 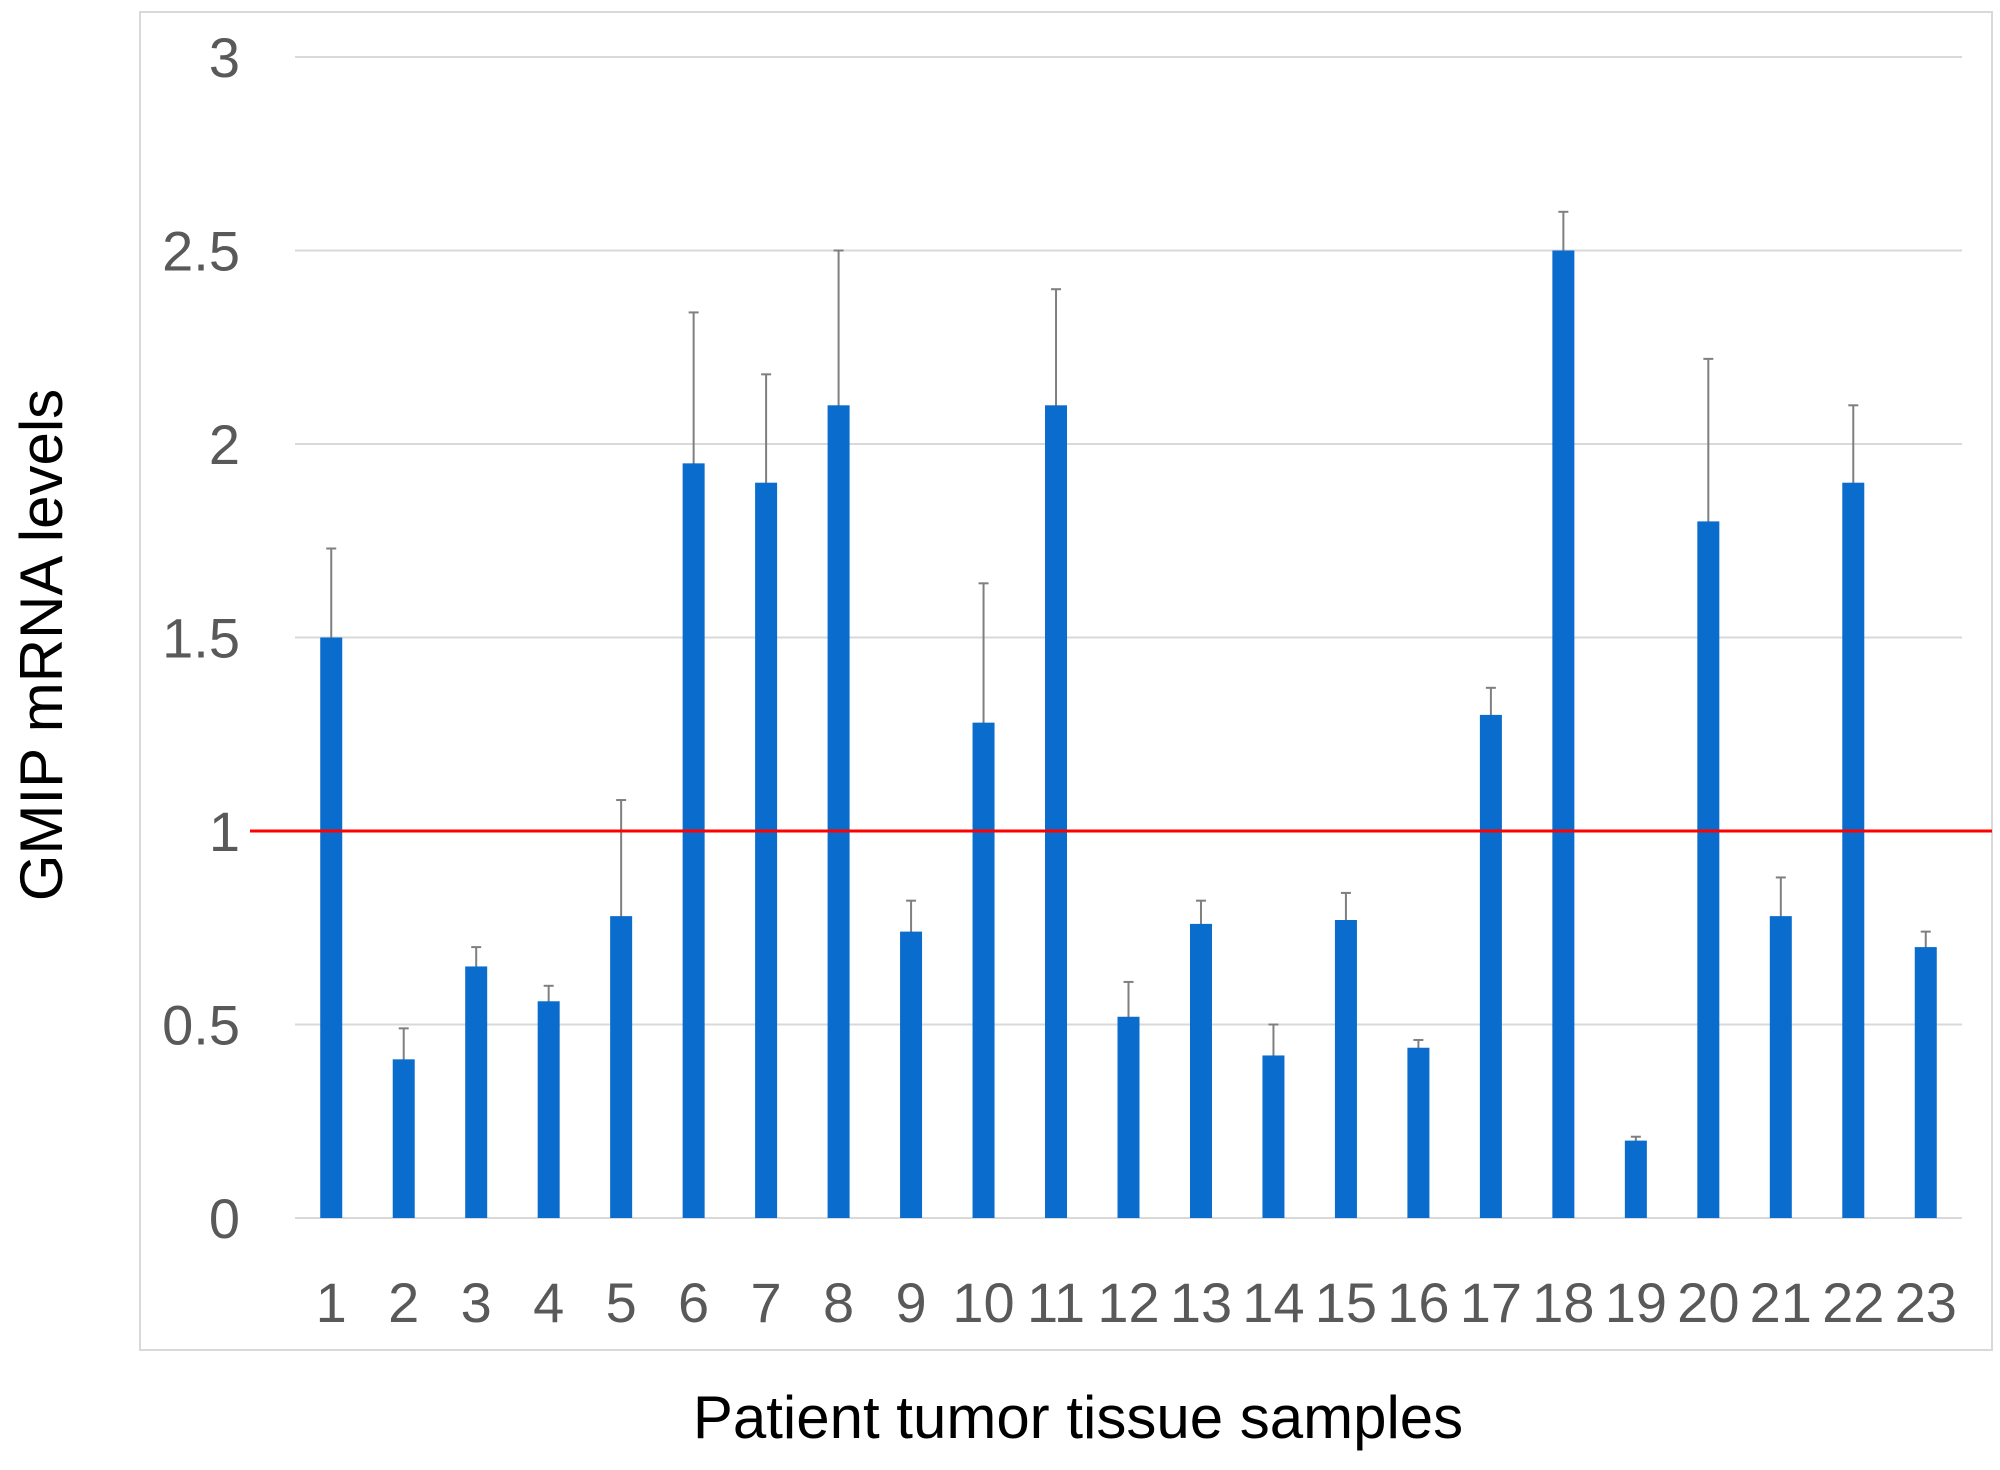 I want to click on y-tick-label: 0.5, so click(x=201, y=1025).